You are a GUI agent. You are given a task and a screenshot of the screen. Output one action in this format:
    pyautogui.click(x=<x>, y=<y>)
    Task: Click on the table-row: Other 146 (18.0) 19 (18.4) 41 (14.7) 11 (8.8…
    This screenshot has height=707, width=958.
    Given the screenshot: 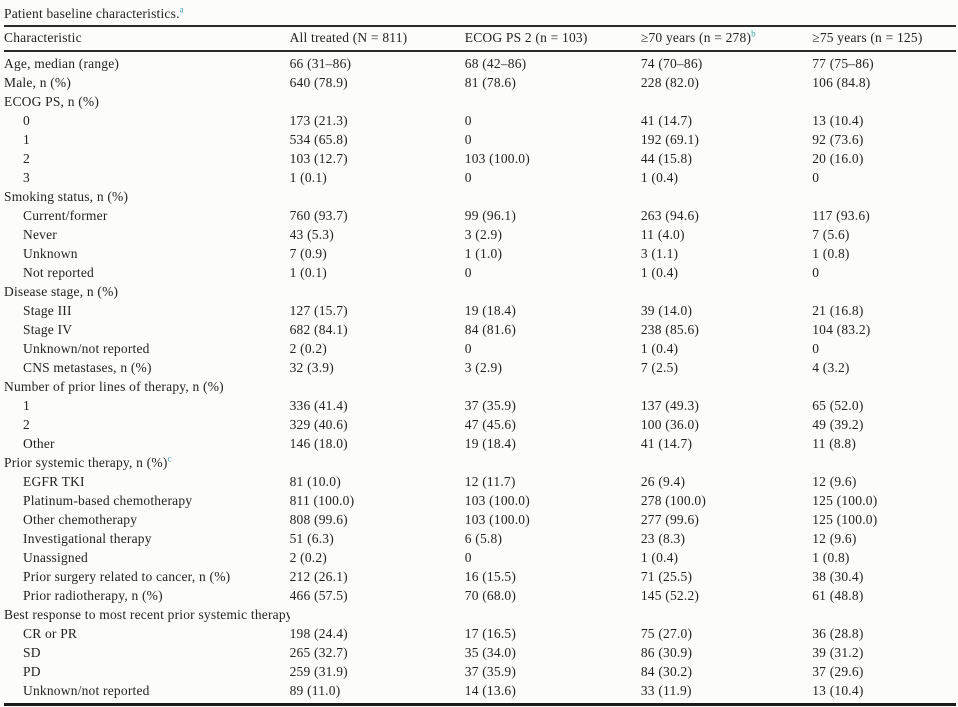 What is the action you would take?
    pyautogui.click(x=480, y=443)
    